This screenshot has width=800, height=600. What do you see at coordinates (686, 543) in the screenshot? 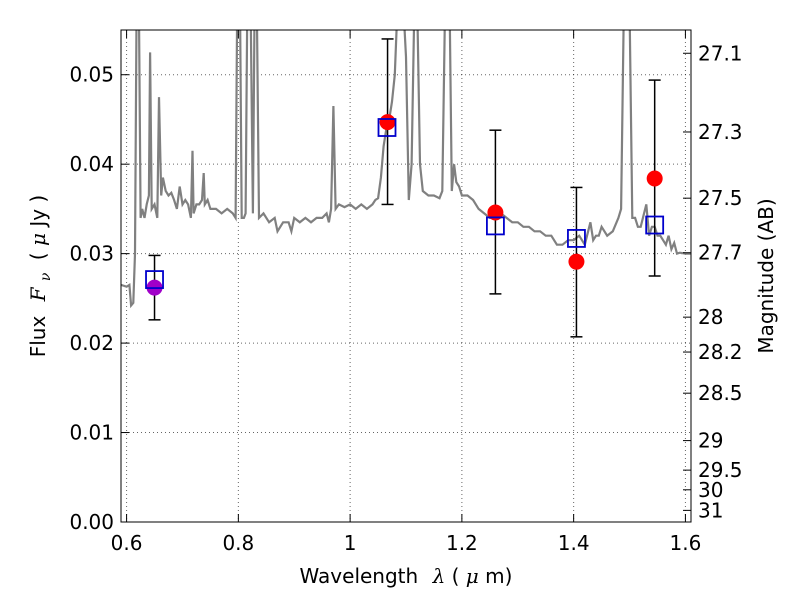
I see `x-tick-label: 1.6` at bounding box center [686, 543].